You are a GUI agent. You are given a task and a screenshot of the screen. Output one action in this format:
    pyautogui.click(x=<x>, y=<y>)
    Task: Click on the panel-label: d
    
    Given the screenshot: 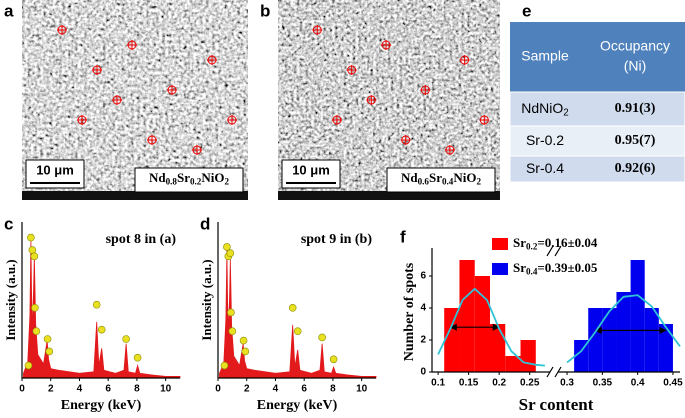 What is the action you would take?
    pyautogui.click(x=205, y=223)
    